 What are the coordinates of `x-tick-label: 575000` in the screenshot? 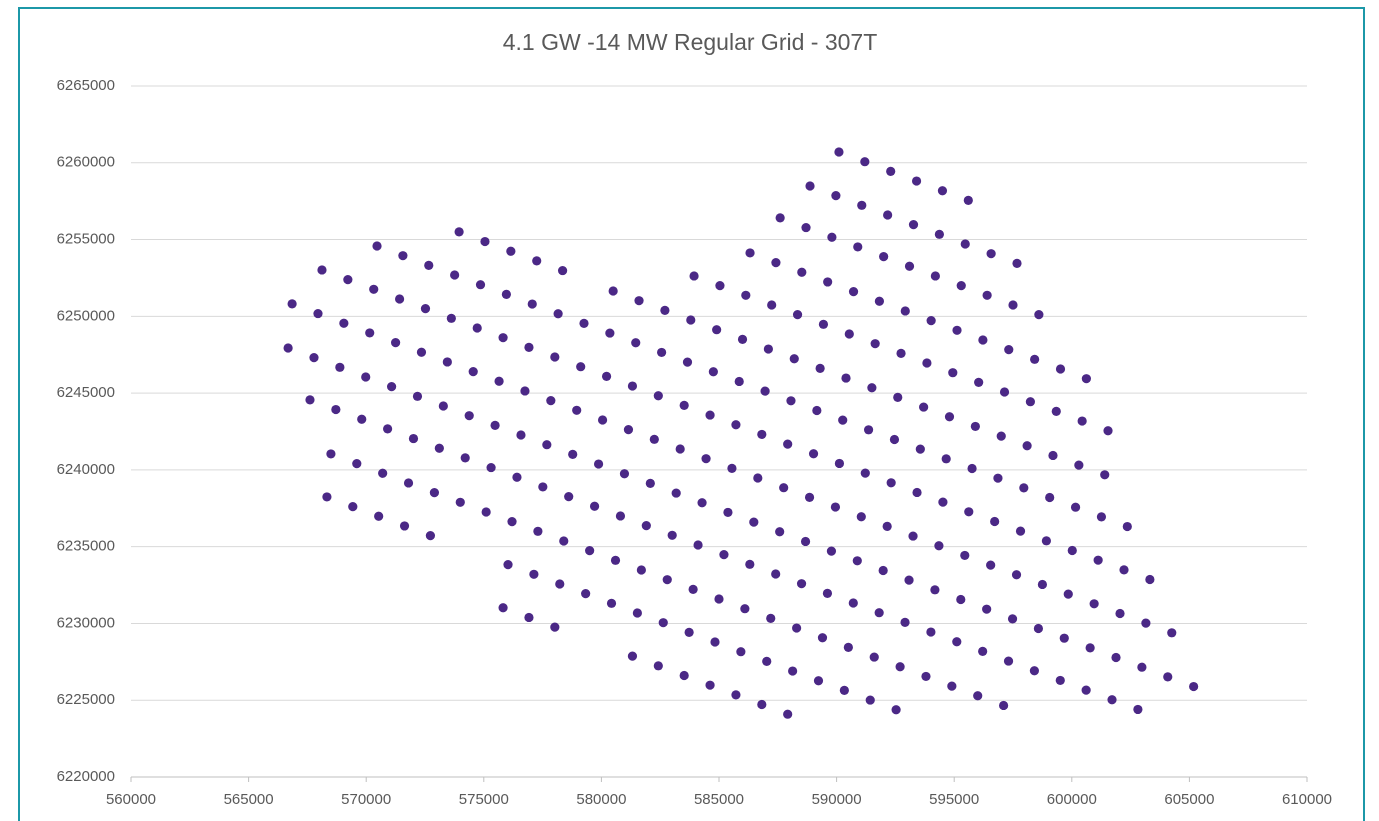 It's located at (484, 799).